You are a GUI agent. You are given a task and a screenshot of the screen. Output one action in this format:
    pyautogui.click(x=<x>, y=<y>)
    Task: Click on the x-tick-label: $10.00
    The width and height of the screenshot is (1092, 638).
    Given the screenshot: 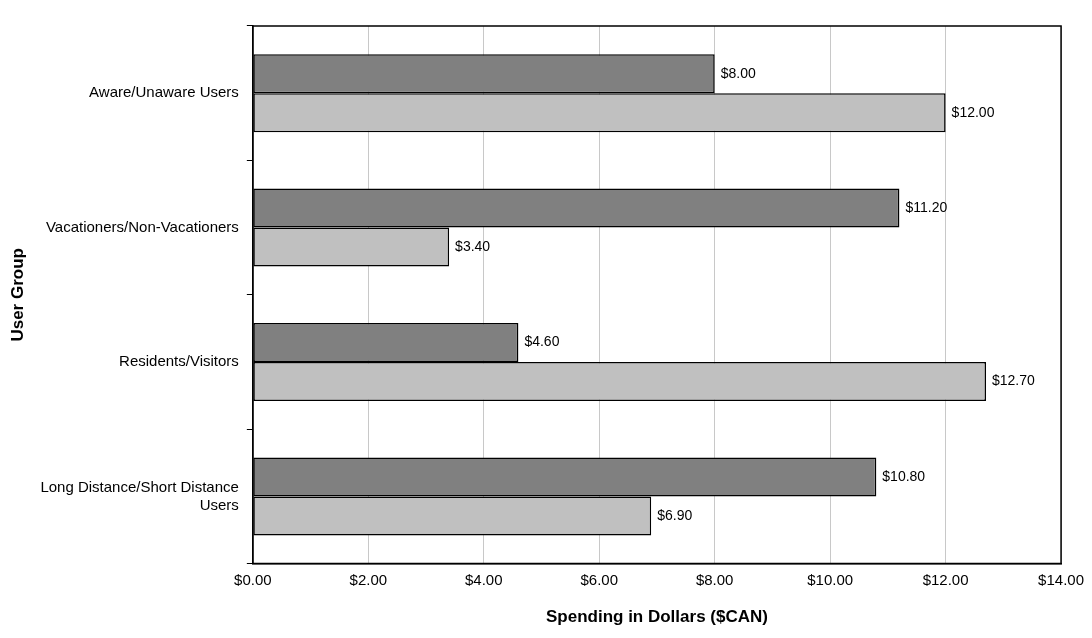 What is the action you would take?
    pyautogui.click(x=830, y=579)
    